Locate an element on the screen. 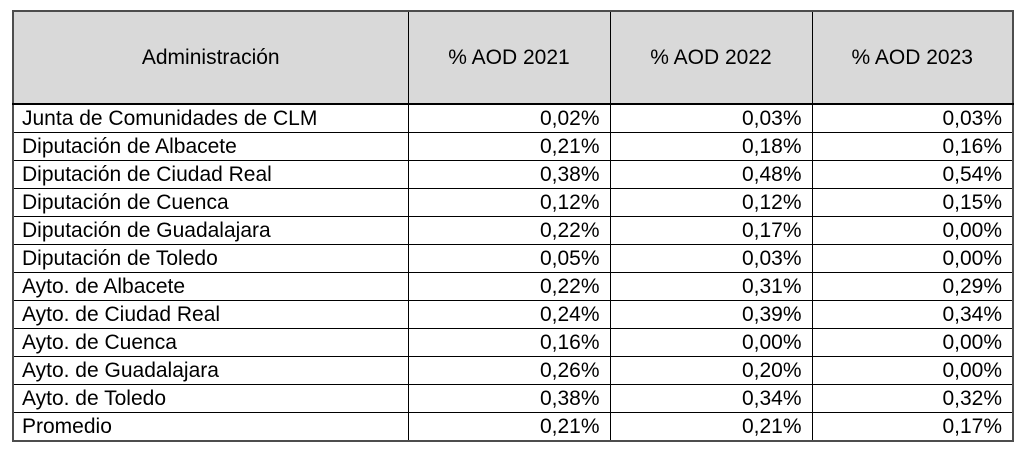 This screenshot has height=463, width=1024. table-row: Ayto. de Toledo 0,38% 0,34% 0,32% is located at coordinates (513, 398).